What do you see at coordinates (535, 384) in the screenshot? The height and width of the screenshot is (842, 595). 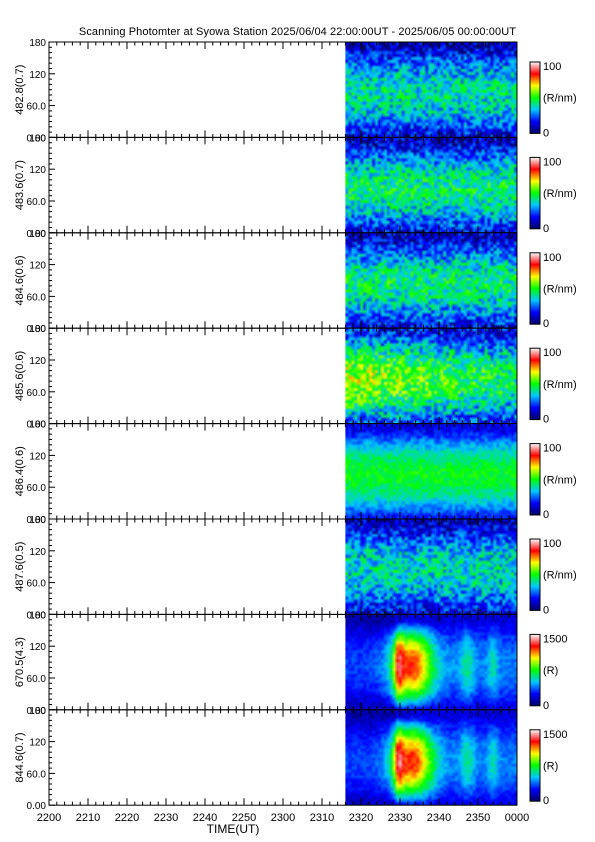 I see `panel-4-colorbar` at bounding box center [535, 384].